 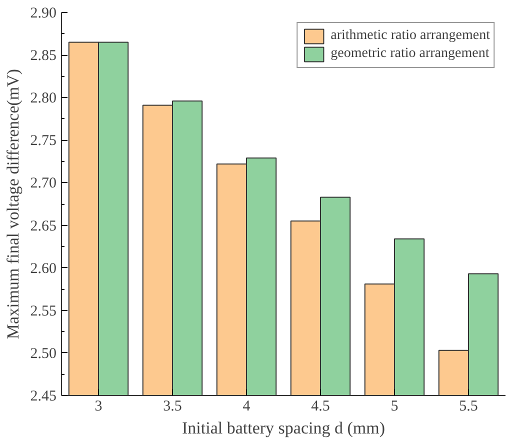 I want to click on y-tick-label: 2.45, so click(x=43, y=396).